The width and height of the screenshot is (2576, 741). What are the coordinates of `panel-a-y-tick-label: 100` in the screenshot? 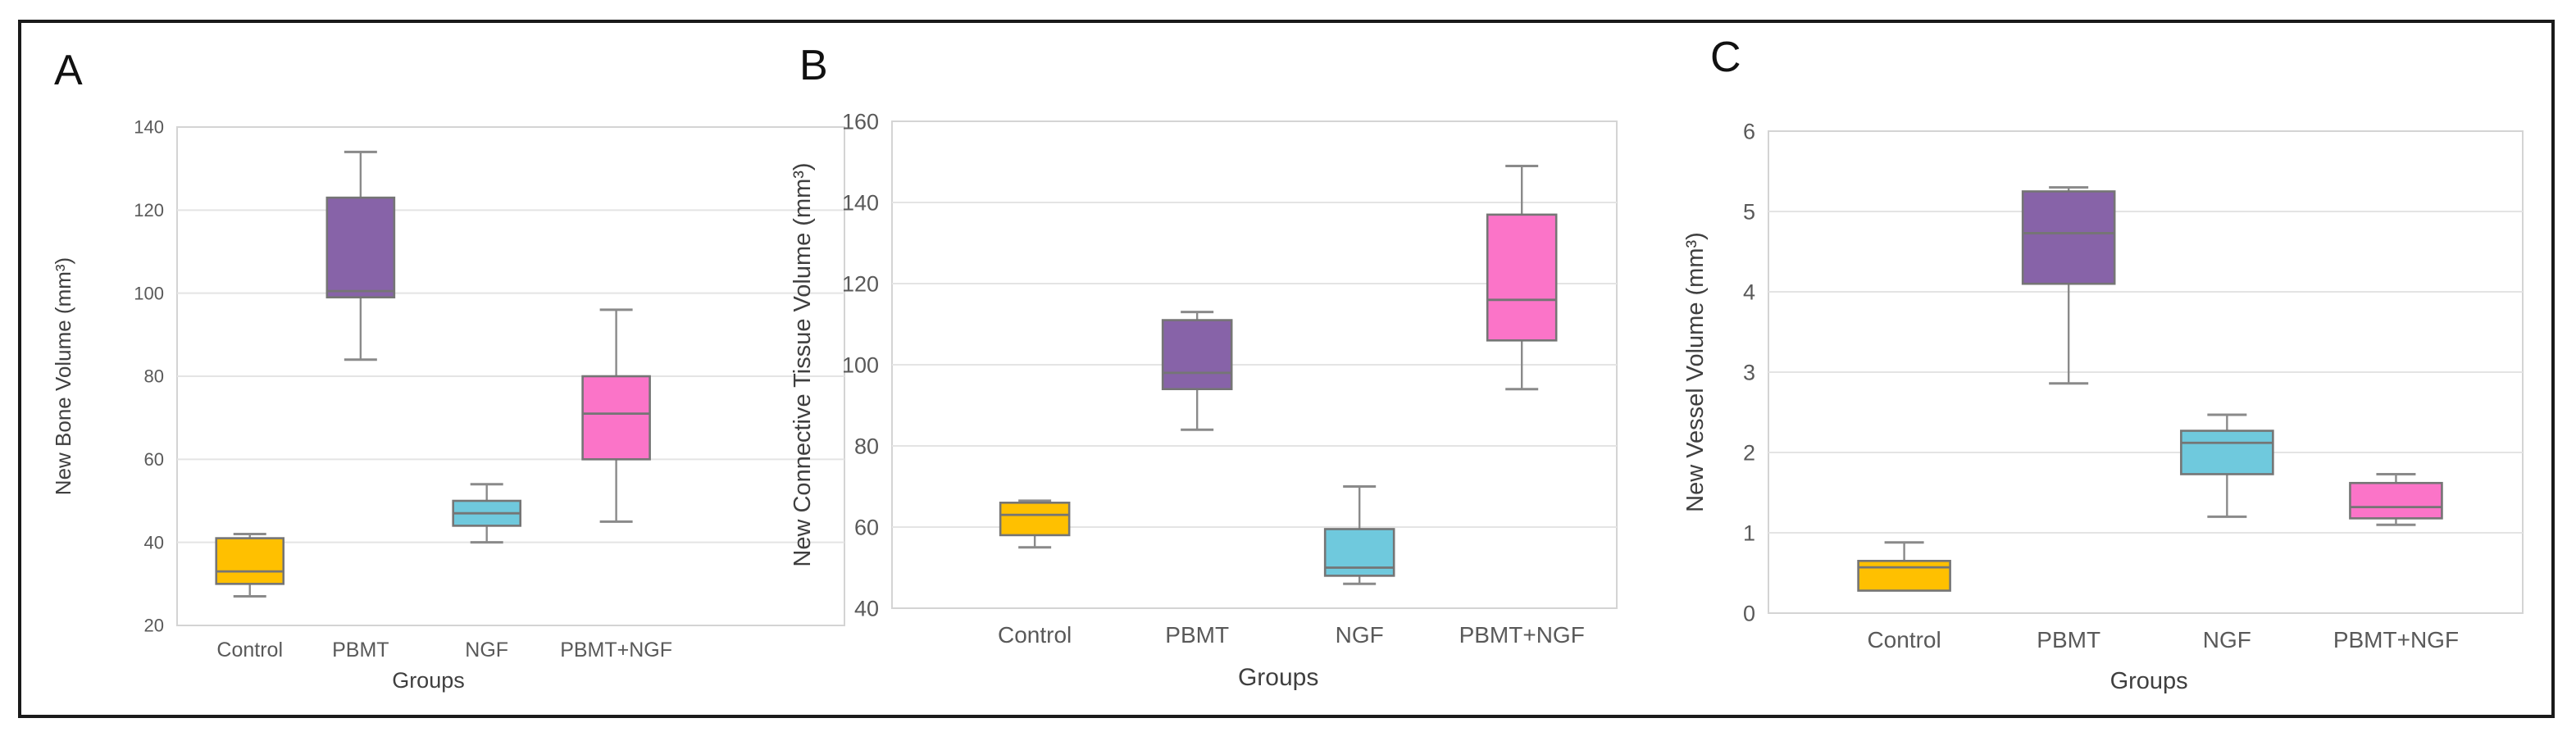 It's located at (149, 293).